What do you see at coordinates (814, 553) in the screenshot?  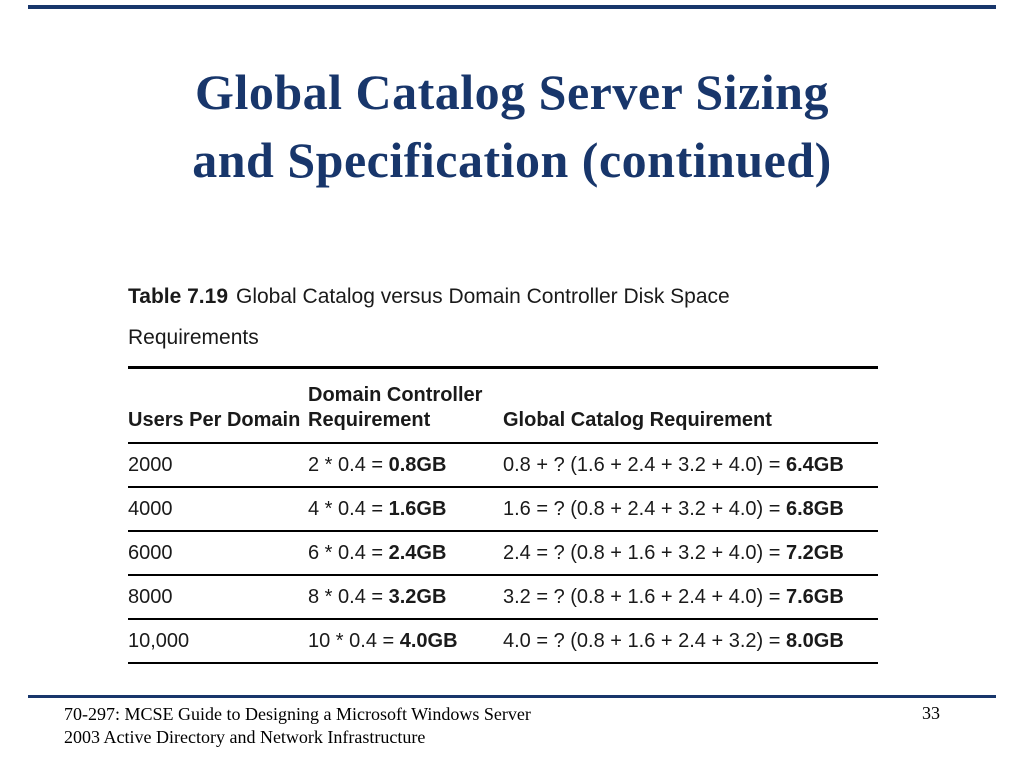 I see `gc-value: 7.2GB` at bounding box center [814, 553].